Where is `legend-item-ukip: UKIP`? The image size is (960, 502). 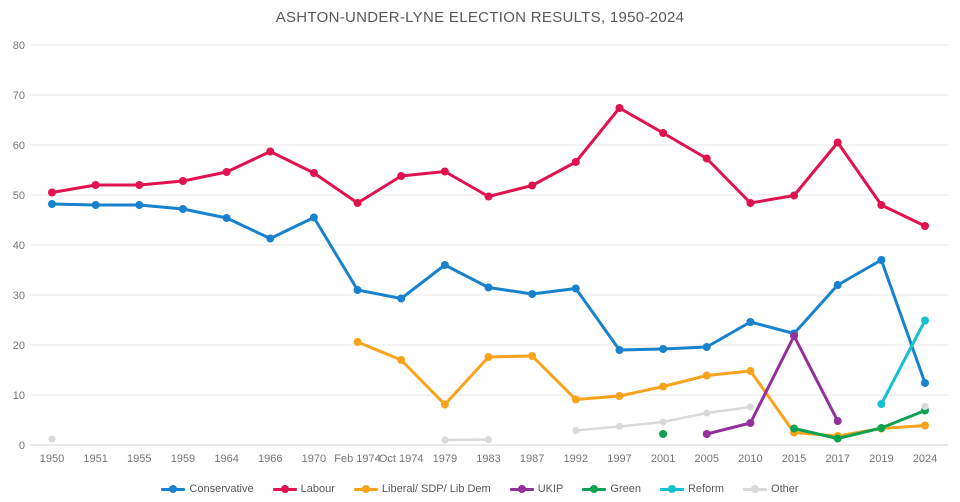 legend-item-ukip: UKIP is located at coordinates (536, 489).